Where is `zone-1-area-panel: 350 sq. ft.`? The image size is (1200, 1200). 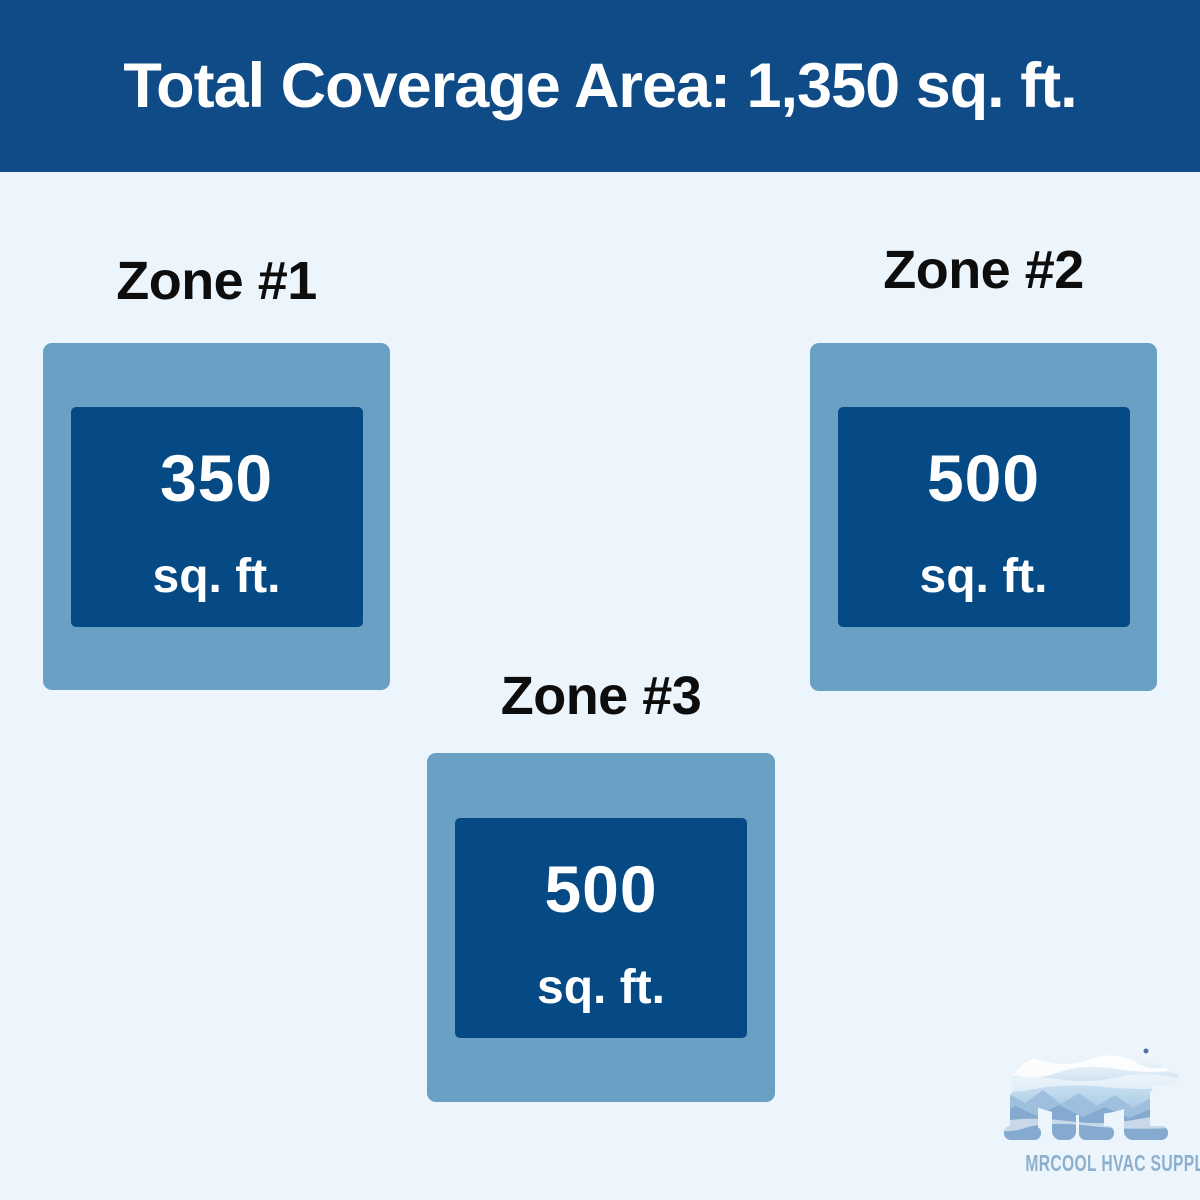 zone-1-area-panel: 350 sq. ft. is located at coordinates (216, 516).